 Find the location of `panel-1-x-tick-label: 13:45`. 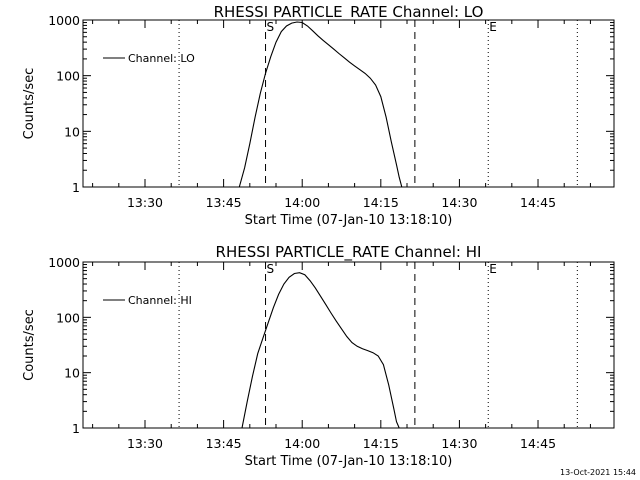

panel-1-x-tick-label: 13:45 is located at coordinates (224, 202).